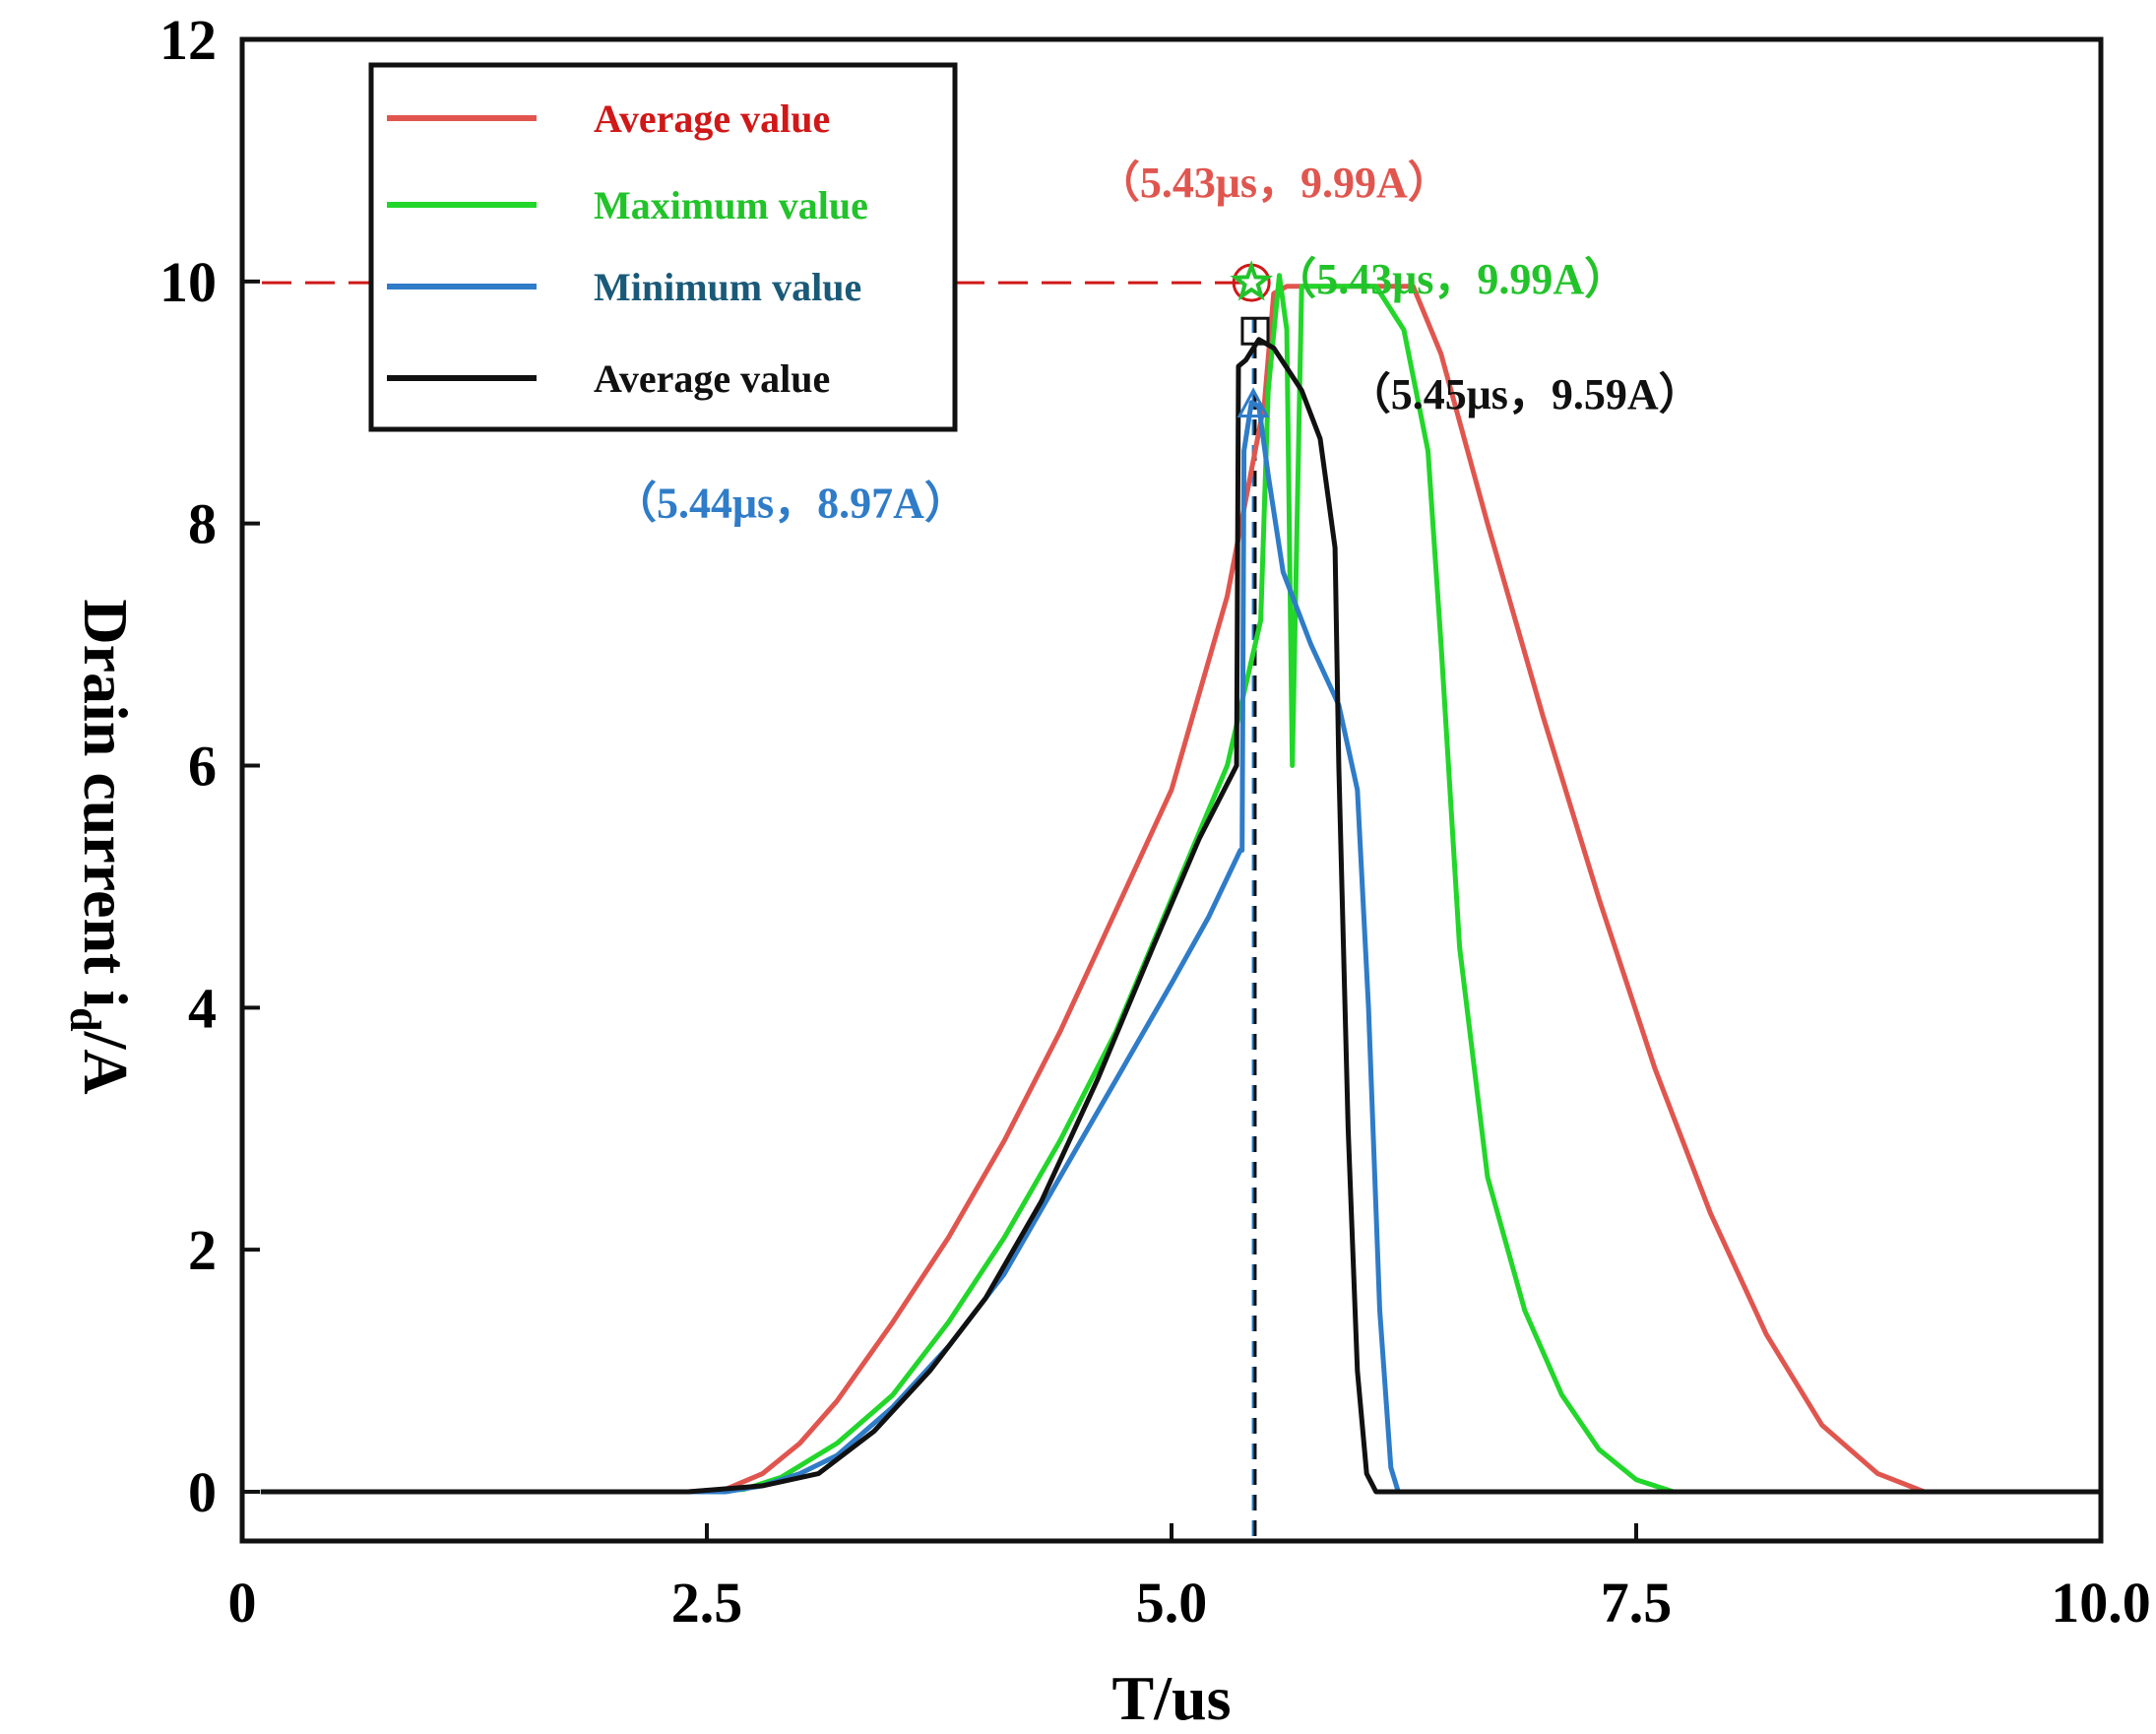 Image resolution: width=2156 pixels, height=1734 pixels. Describe the element at coordinates (85, 1019) in the screenshot. I see `y-axis-title-subscript: d` at that location.